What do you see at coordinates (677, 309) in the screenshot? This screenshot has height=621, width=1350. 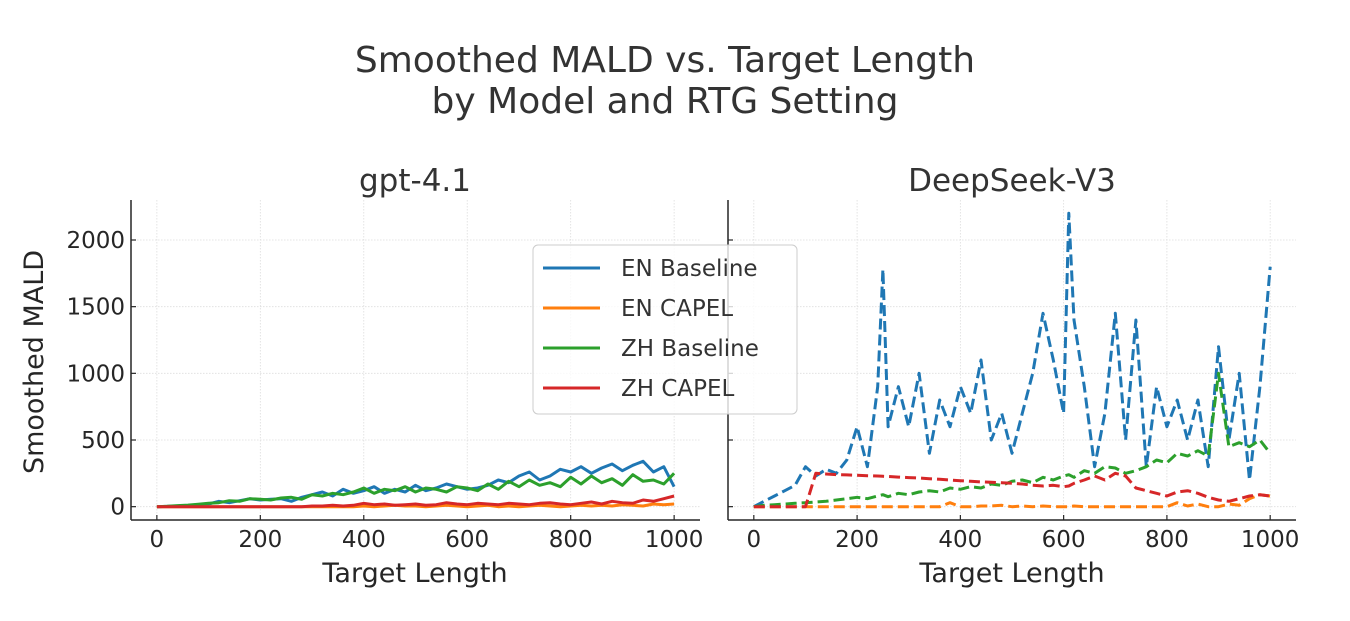 I see `legend-label: EN CAPEL` at bounding box center [677, 309].